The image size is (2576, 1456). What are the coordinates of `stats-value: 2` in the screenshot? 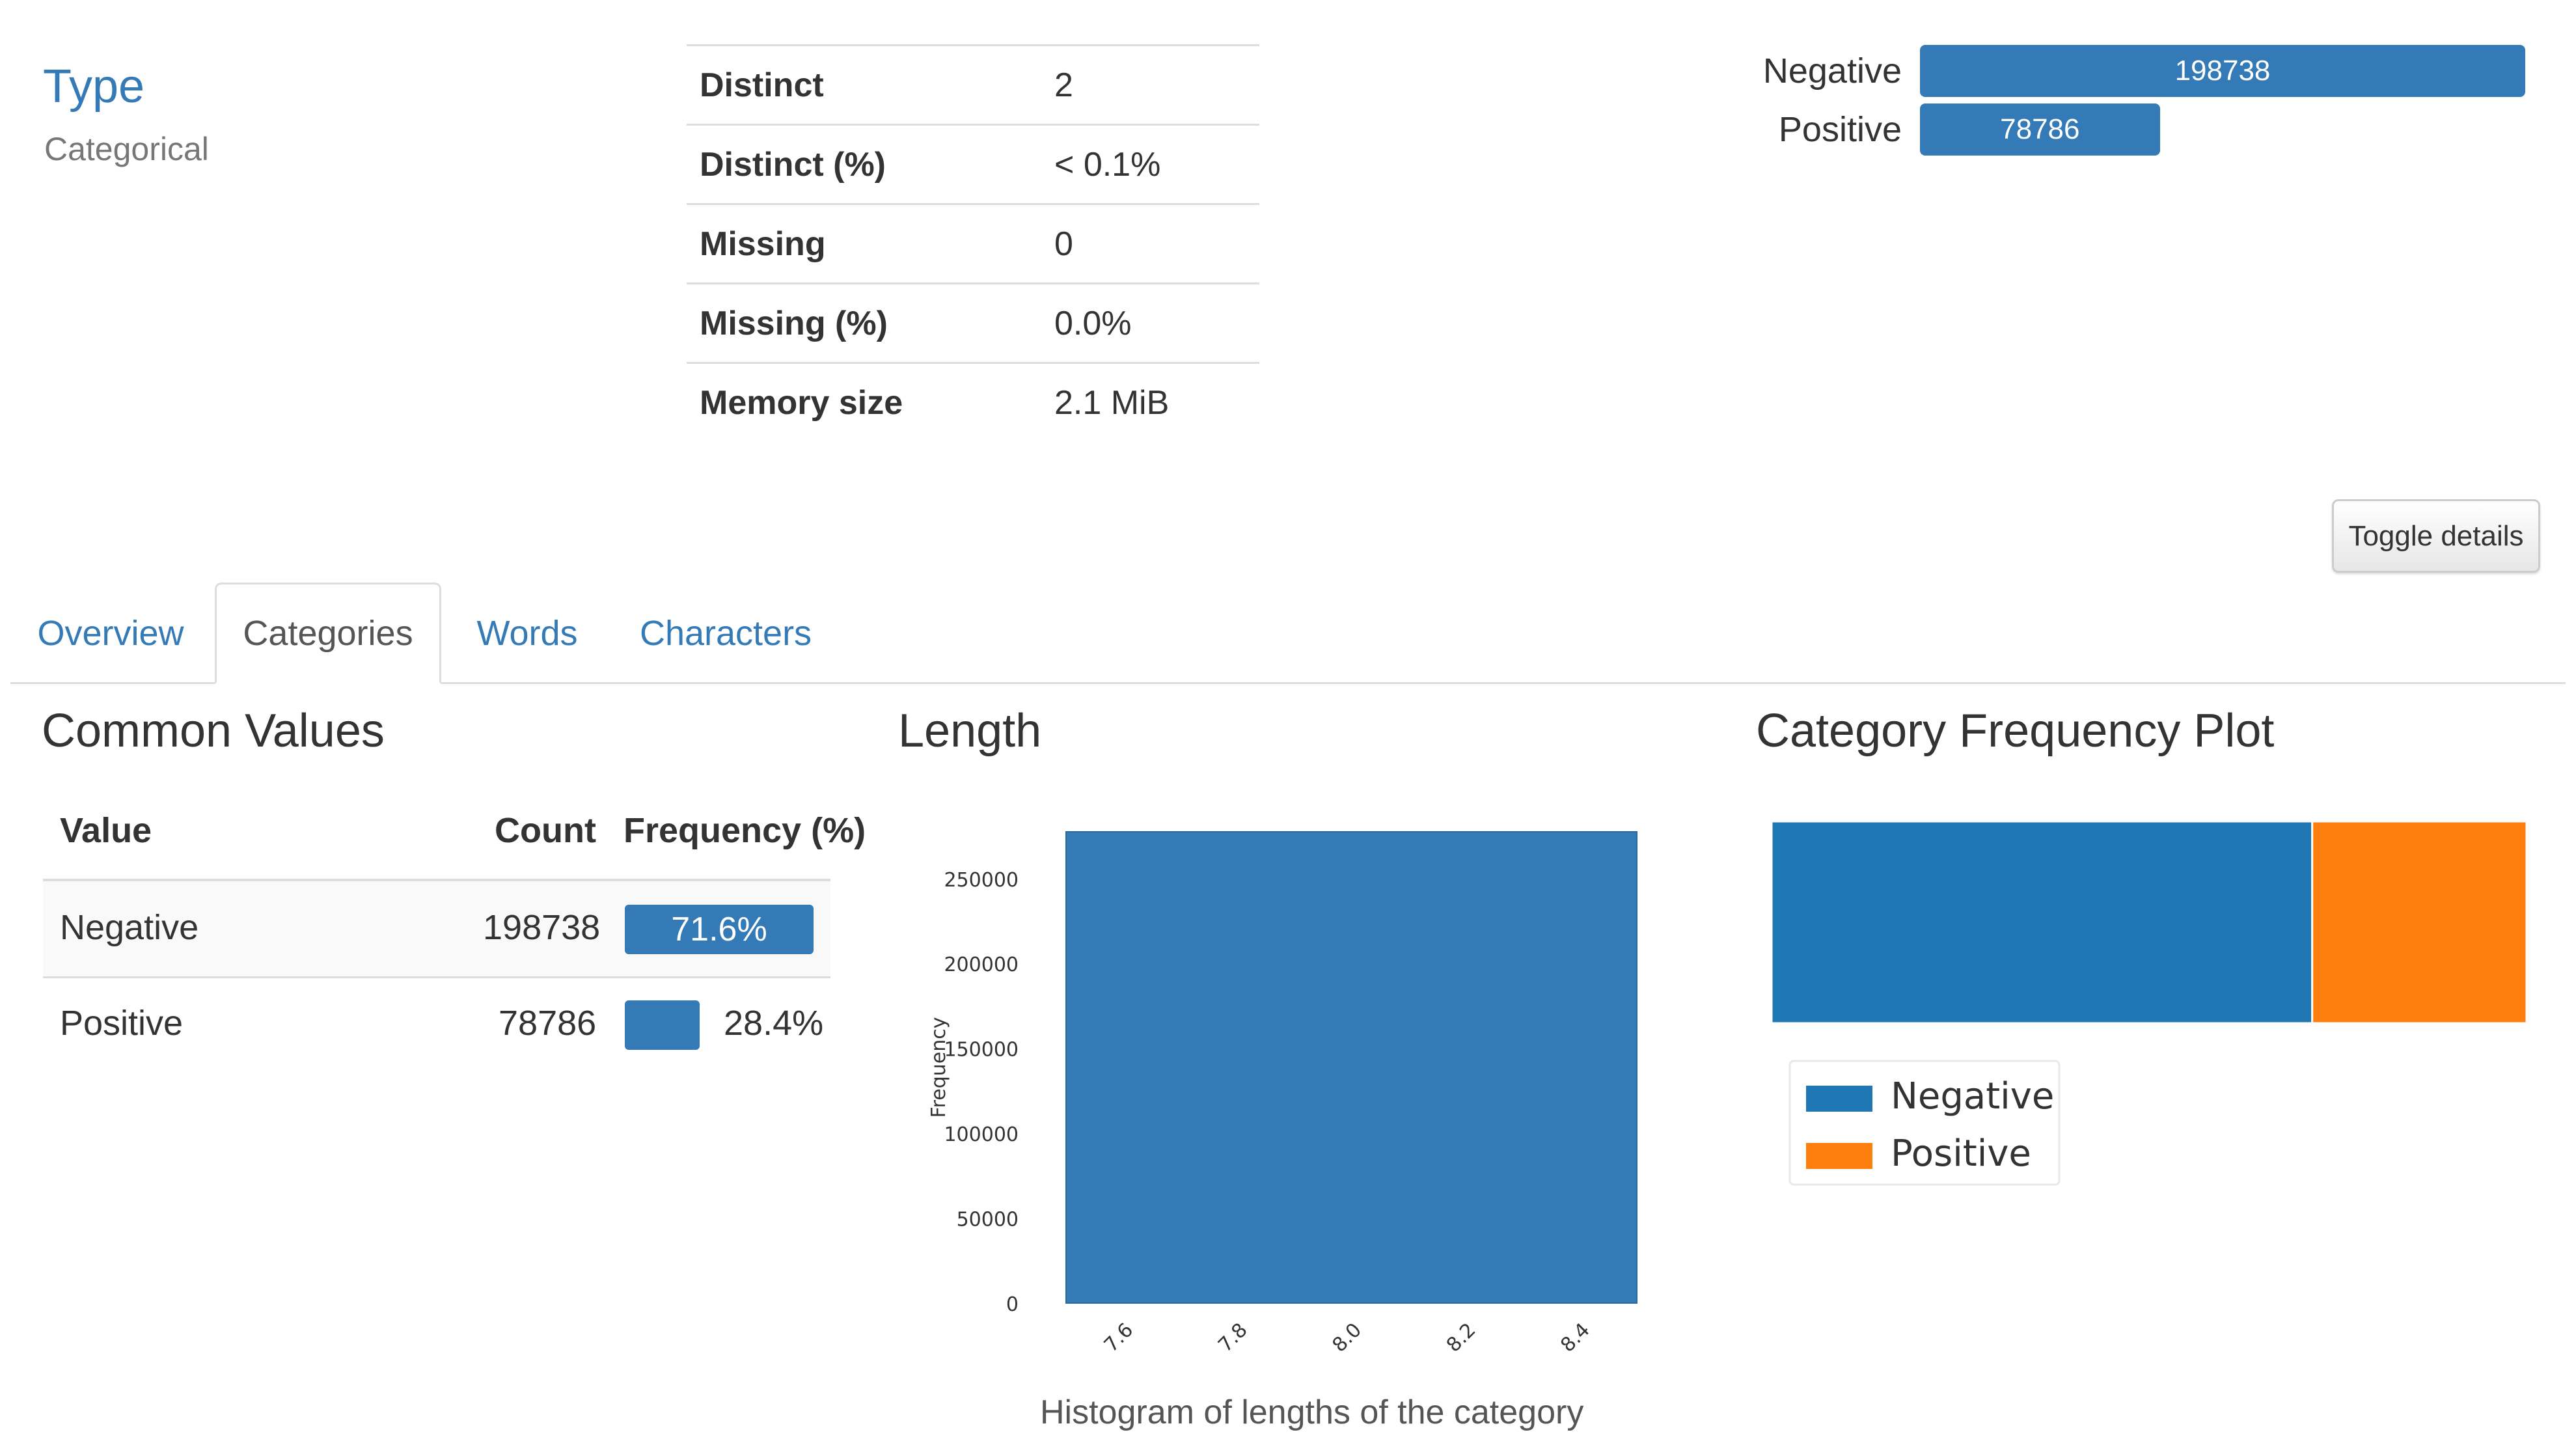 It's located at (1063, 85).